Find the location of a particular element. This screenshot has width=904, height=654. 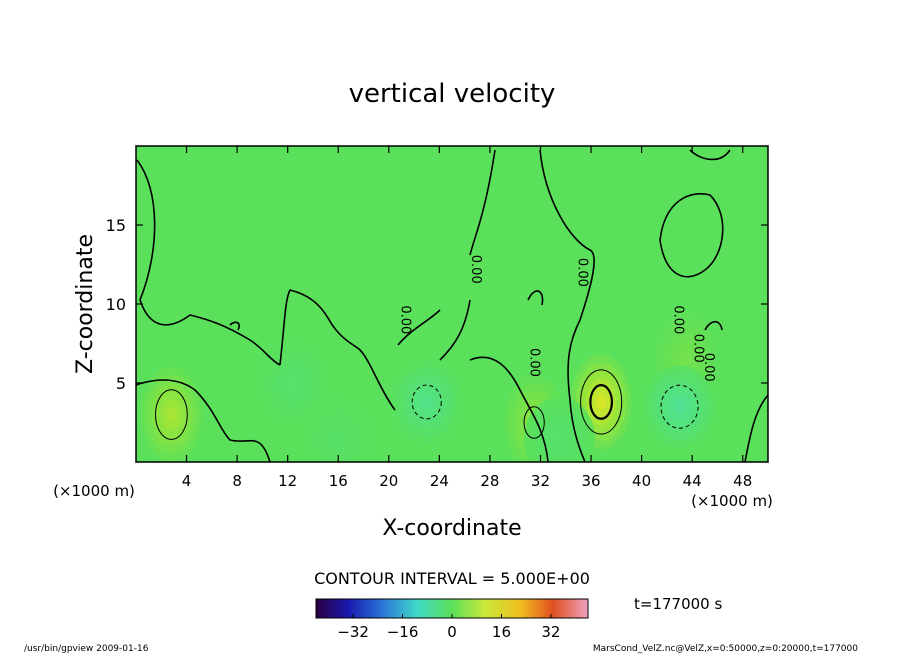

contour-labels: 0.00 0.000.000.000.000.000.00 is located at coordinates (556, 318).